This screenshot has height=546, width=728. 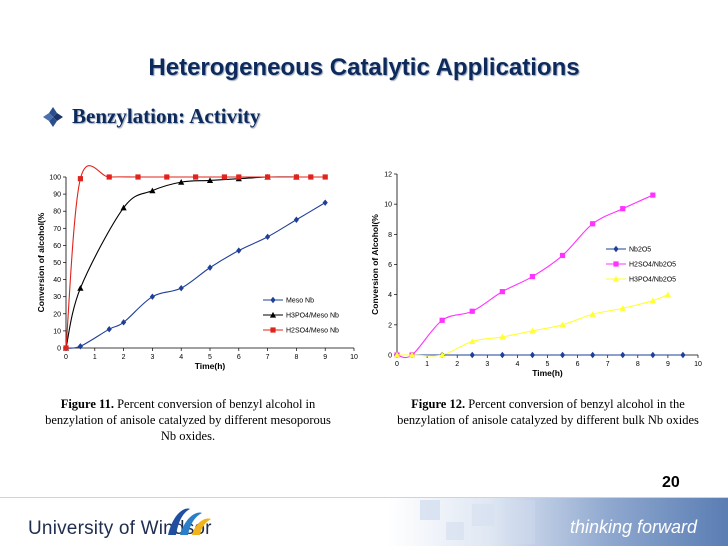 What do you see at coordinates (558, 522) in the screenshot?
I see `footer-band` at bounding box center [558, 522].